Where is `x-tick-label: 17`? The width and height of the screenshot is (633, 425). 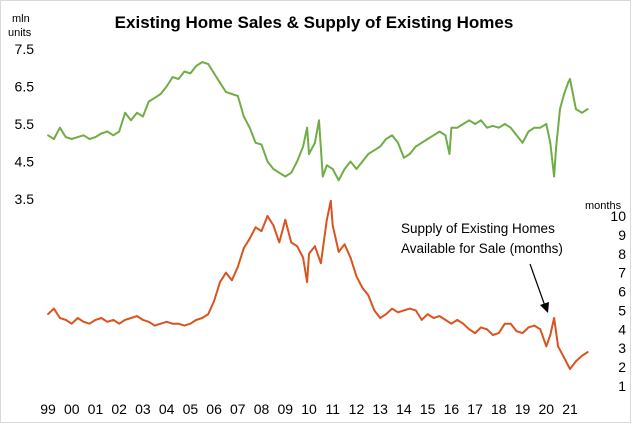
x-tick-label: 17 is located at coordinates (475, 409).